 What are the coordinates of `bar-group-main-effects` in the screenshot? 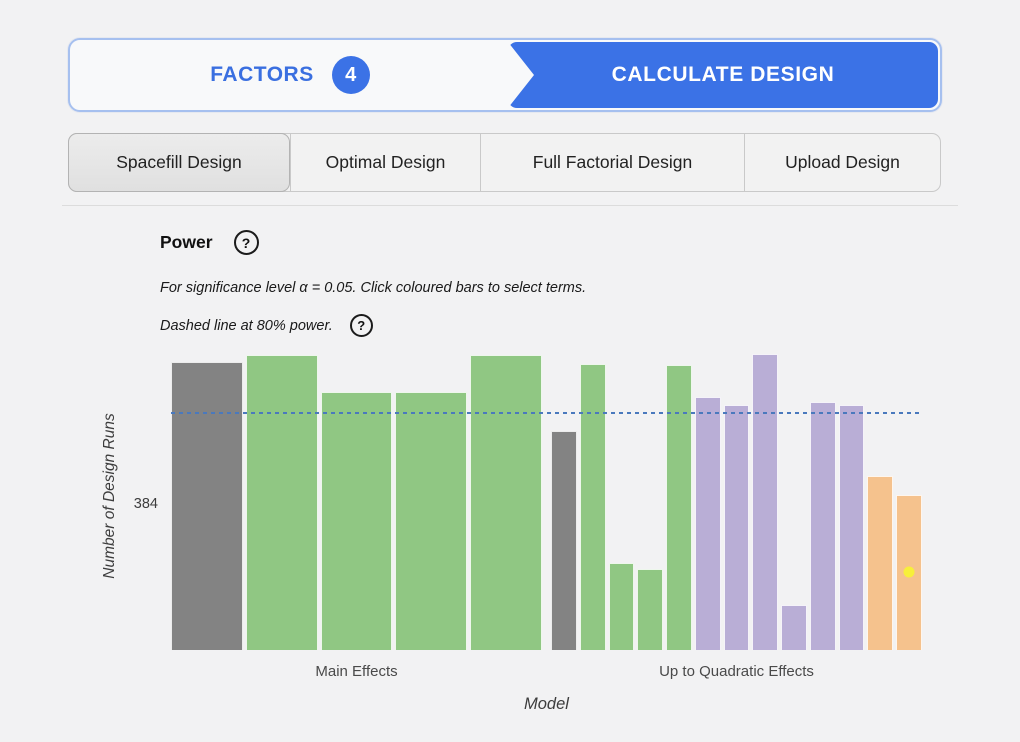 It's located at (356, 500).